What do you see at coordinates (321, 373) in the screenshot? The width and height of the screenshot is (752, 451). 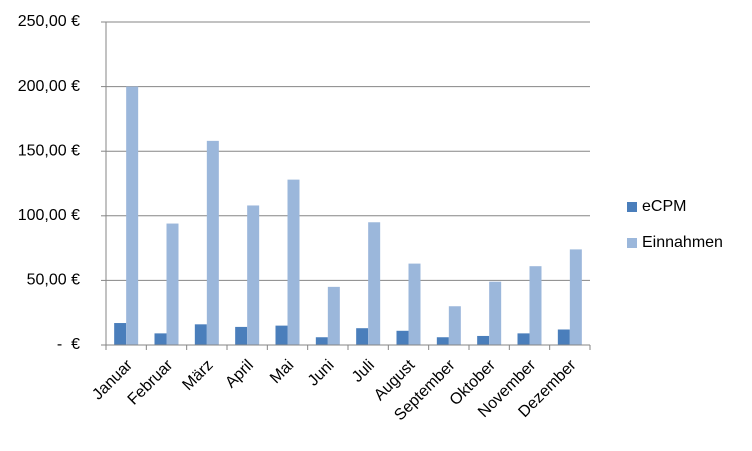 I see `x-tick-label: Juni` at bounding box center [321, 373].